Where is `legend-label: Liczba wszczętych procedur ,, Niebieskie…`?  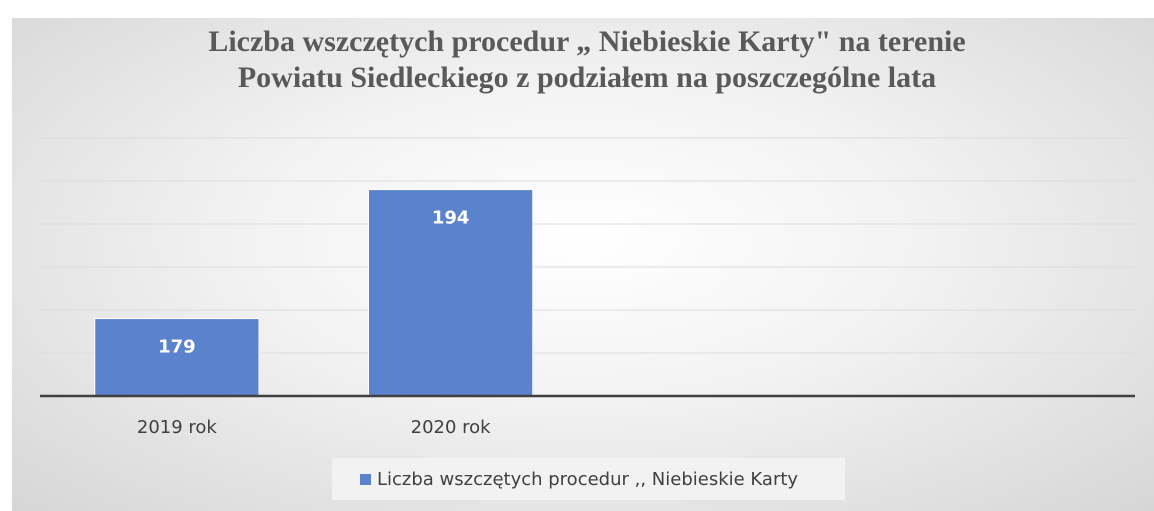
legend-label: Liczba wszczętych procedur ,, Niebieskie… is located at coordinates (587, 479).